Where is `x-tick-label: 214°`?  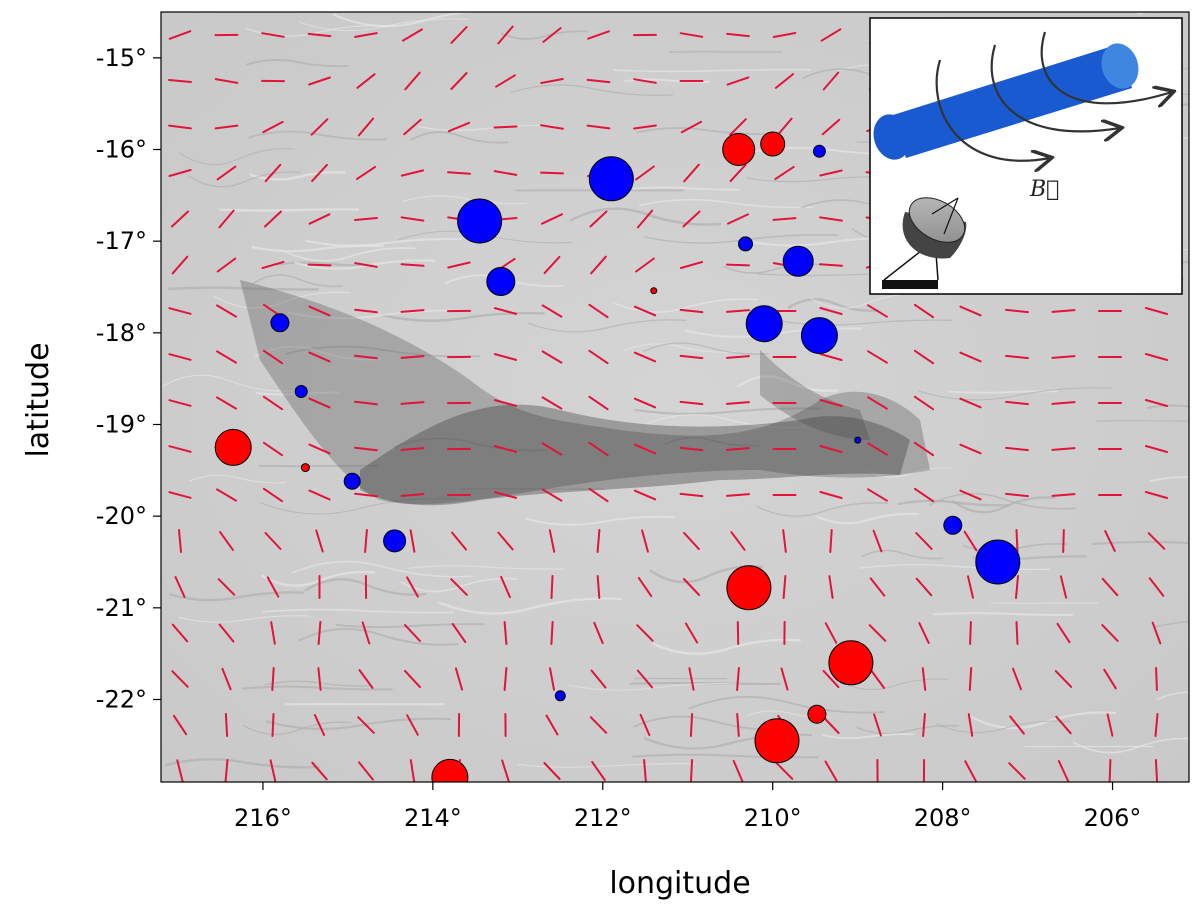 x-tick-label: 214° is located at coordinates (433, 818).